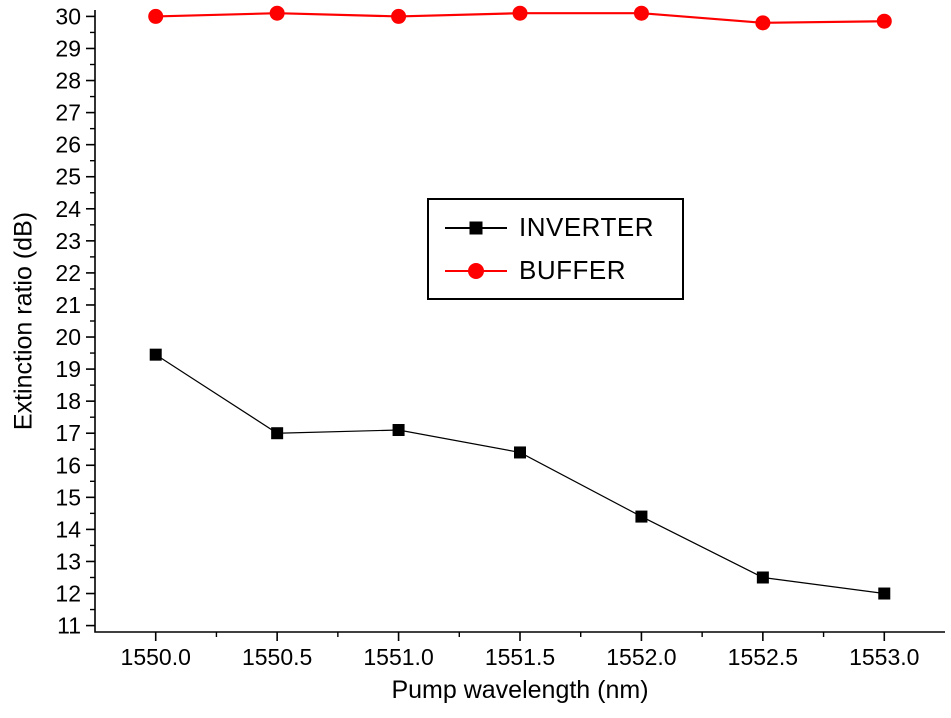 The width and height of the screenshot is (951, 718). Describe the element at coordinates (69, 626) in the screenshot. I see `y-tick-label: 11` at that location.